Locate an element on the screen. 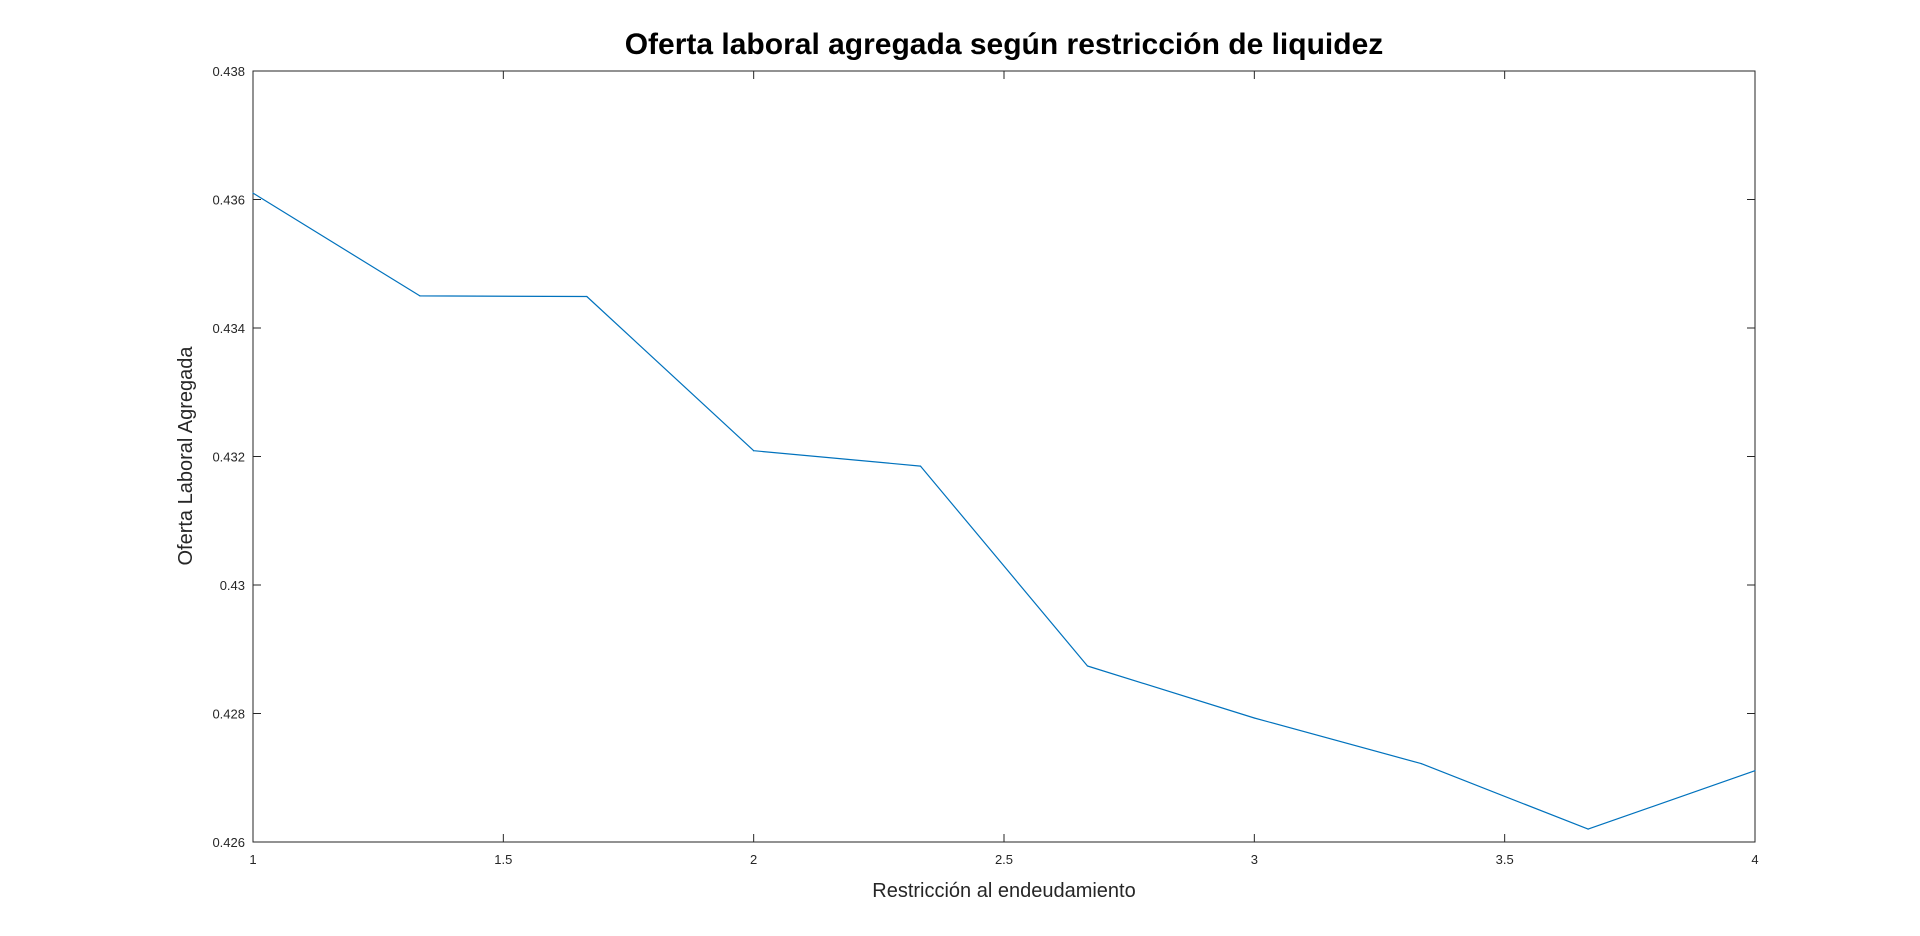 The height and width of the screenshot is (936, 1920). y-tick-label: 0.43 is located at coordinates (232, 585).